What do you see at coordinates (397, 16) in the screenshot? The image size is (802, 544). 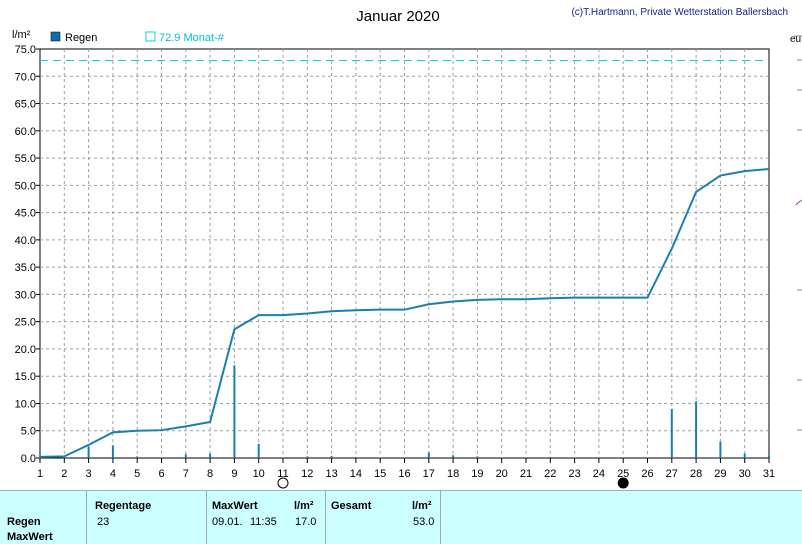 I see `chart-title: Januar 2020` at bounding box center [397, 16].